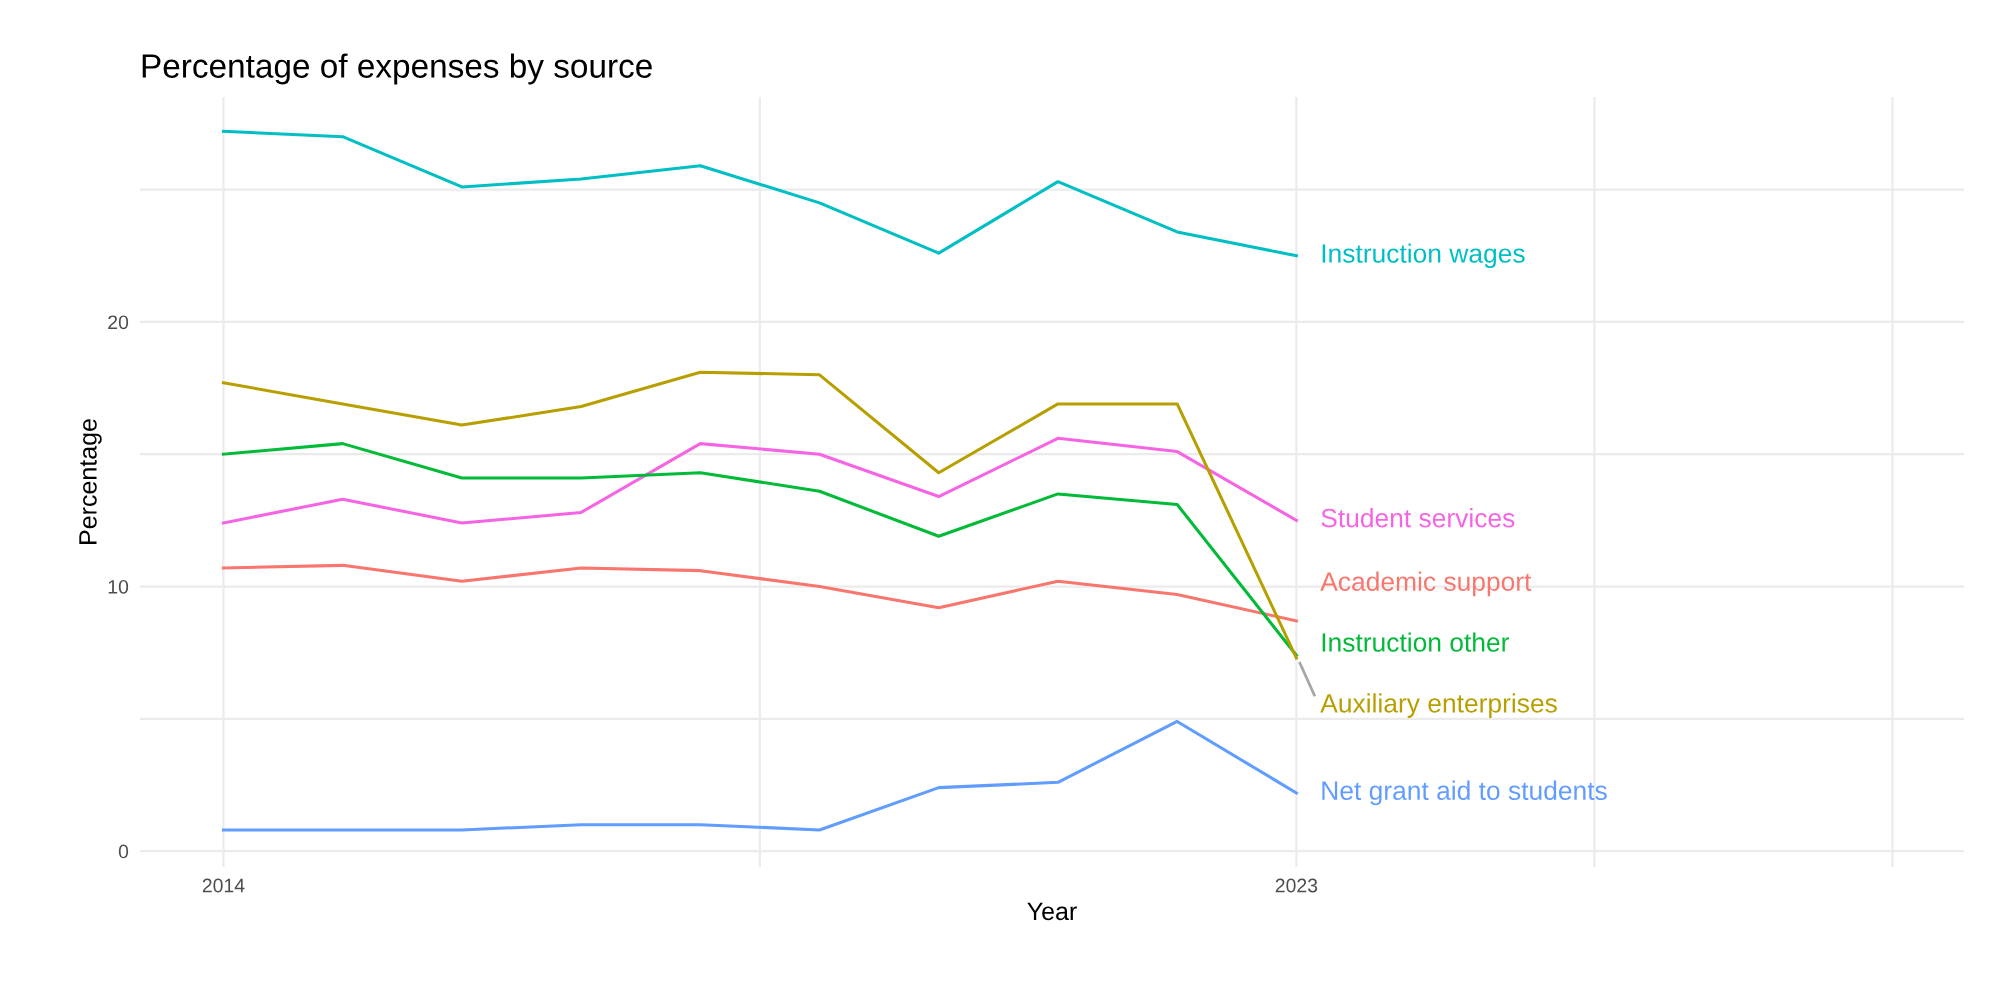  I want to click on x-tick-label: 2023, so click(1296, 885).